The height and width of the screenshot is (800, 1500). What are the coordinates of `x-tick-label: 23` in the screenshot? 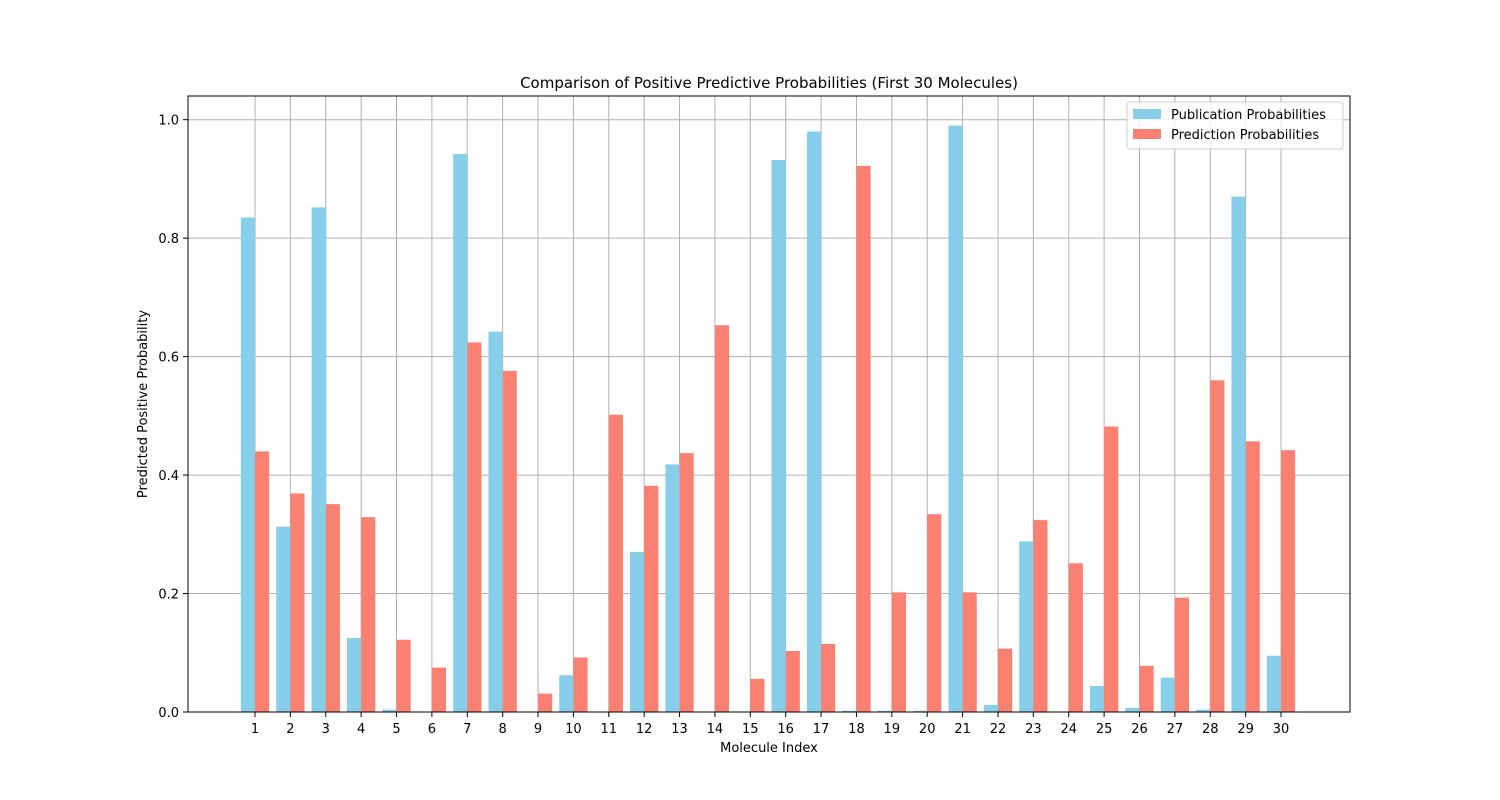 It's located at (1033, 729).